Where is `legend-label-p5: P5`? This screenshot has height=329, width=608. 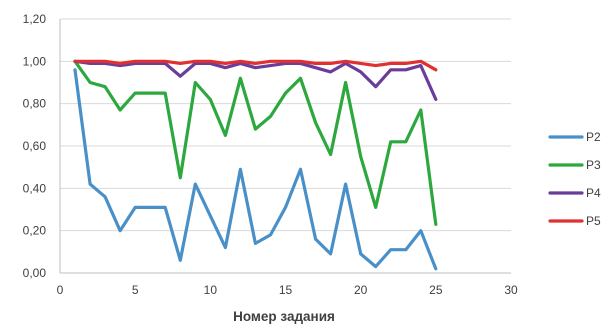 legend-label-p5: P5 is located at coordinates (593, 221).